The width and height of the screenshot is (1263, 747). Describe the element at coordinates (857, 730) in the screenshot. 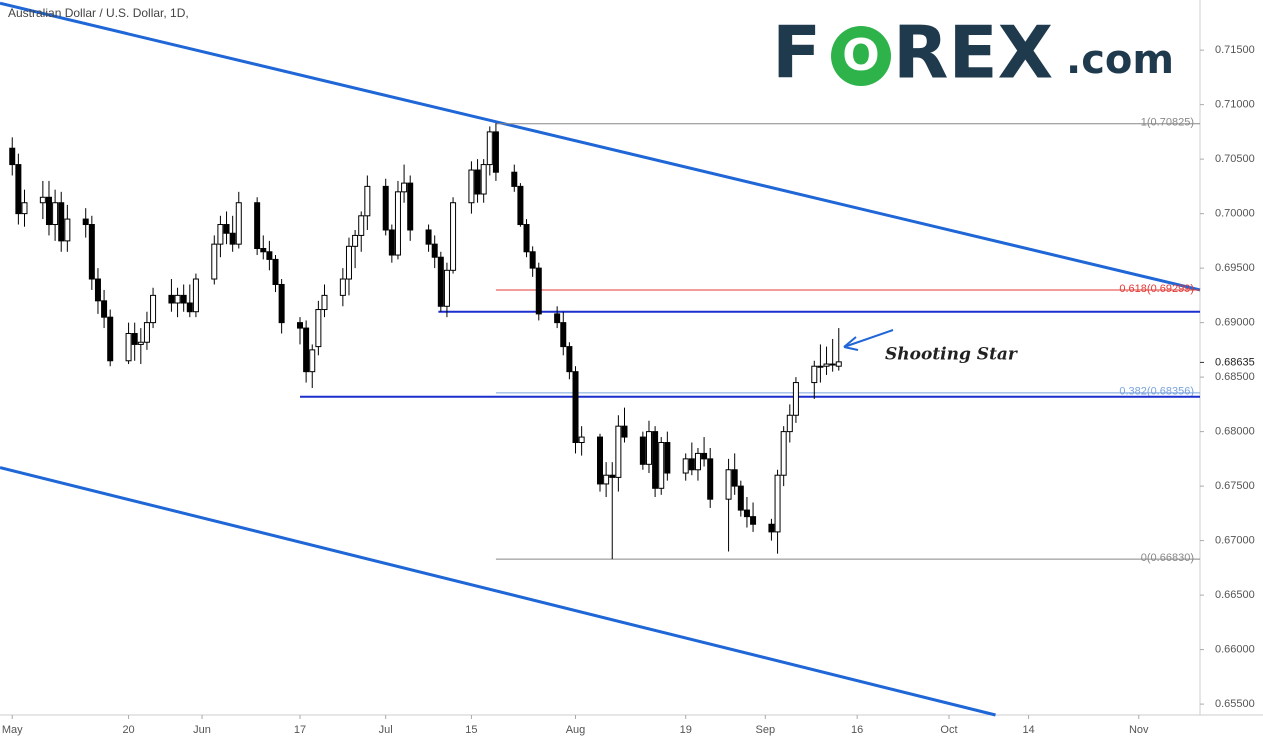

I see `x-tick-label: 16` at that location.